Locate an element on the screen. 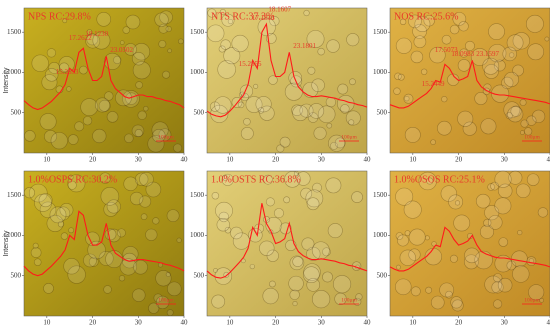 Image resolution: width=550 pixels, height=336 pixels. y-axis-label: Intensity is located at coordinates (6, 243).